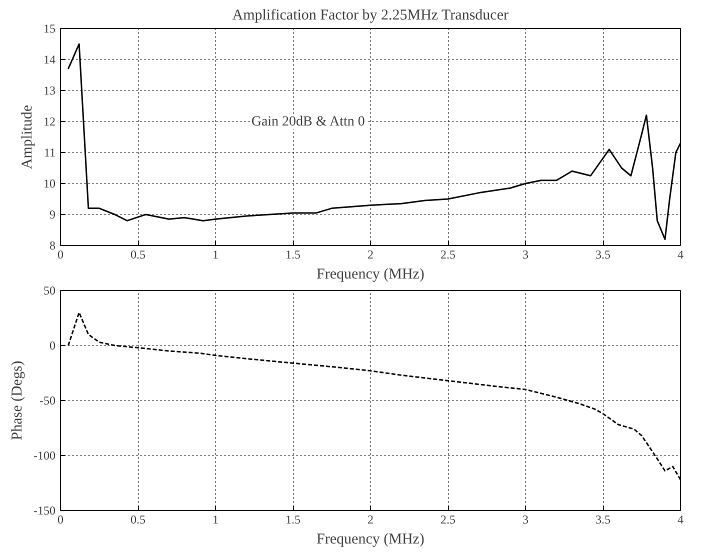 This screenshot has width=707, height=557. Describe the element at coordinates (53, 245) in the screenshot. I see `y-tick-label: 8` at that location.